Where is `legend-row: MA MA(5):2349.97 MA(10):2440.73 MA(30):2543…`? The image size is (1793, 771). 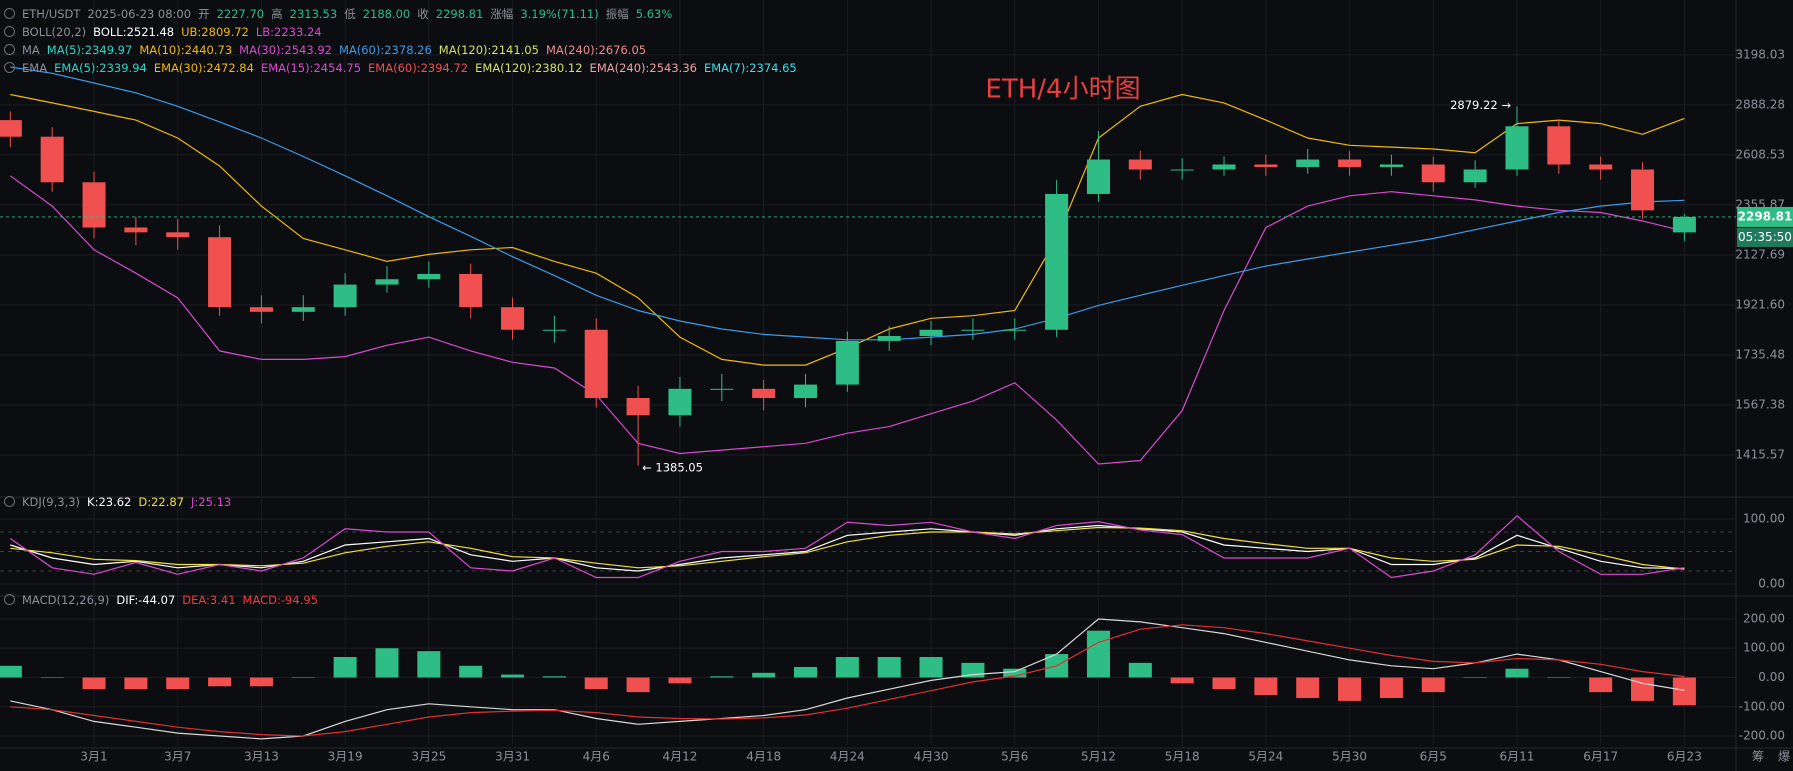 legend-row: MA MA(5):2349.97 MA(10):2440.73 MA(30):2543… is located at coordinates (328, 50).